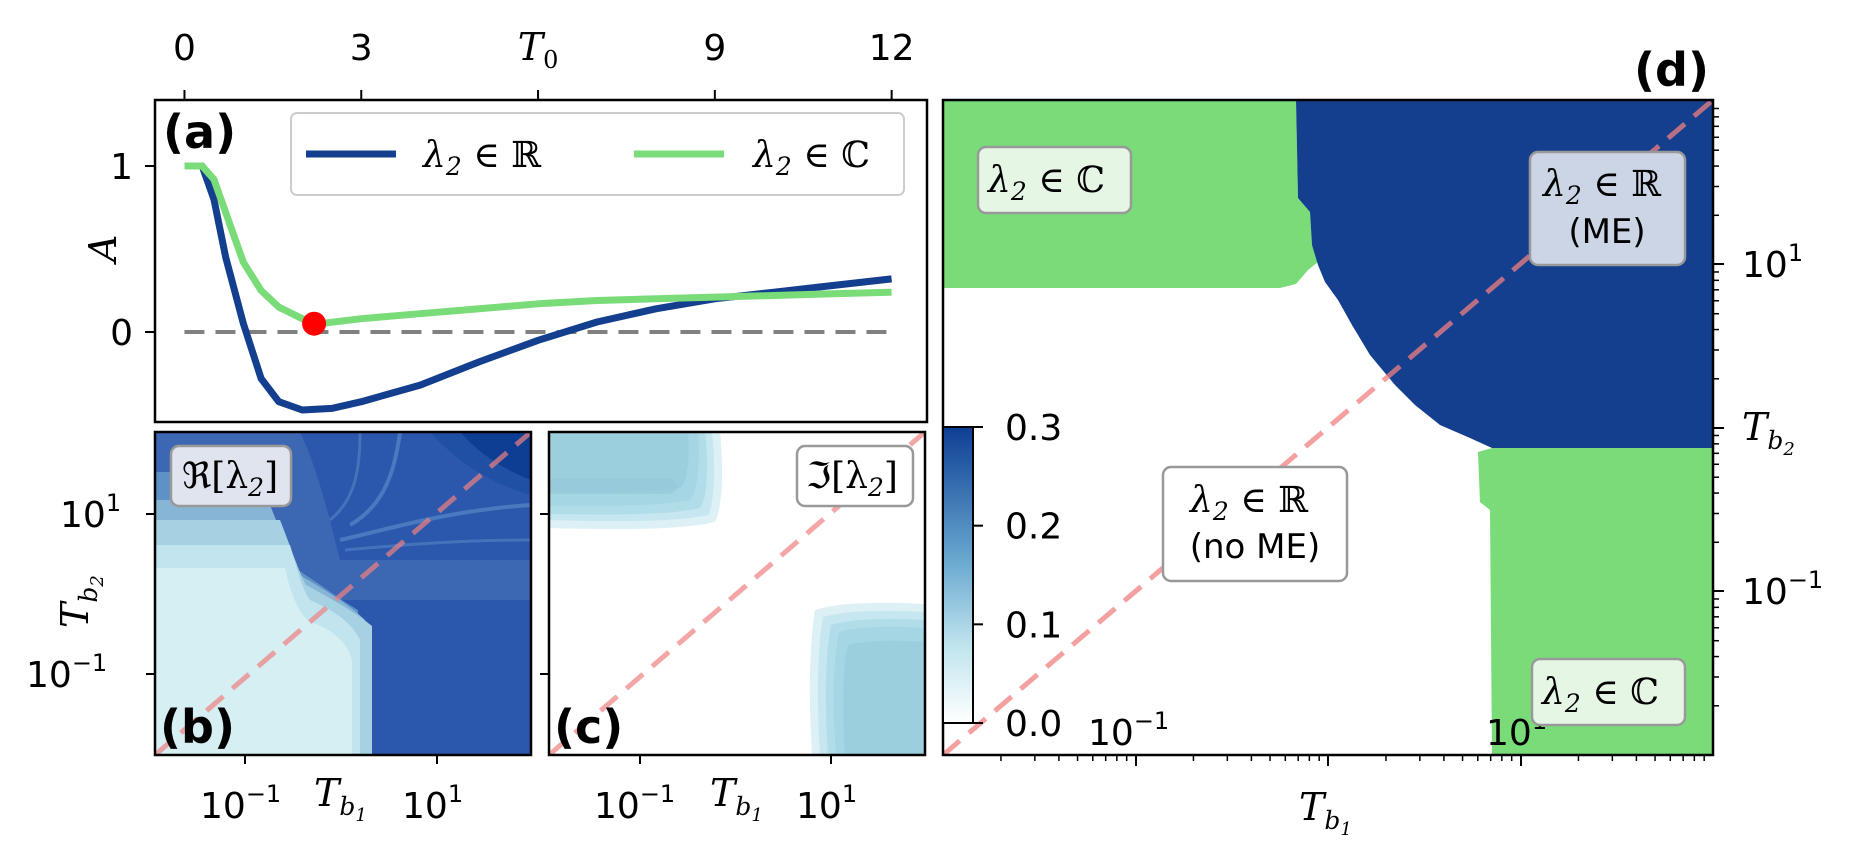 The image size is (1857, 856). I want to click on panel-b-ytick-2: 10⁻¹, so click(66, 672).